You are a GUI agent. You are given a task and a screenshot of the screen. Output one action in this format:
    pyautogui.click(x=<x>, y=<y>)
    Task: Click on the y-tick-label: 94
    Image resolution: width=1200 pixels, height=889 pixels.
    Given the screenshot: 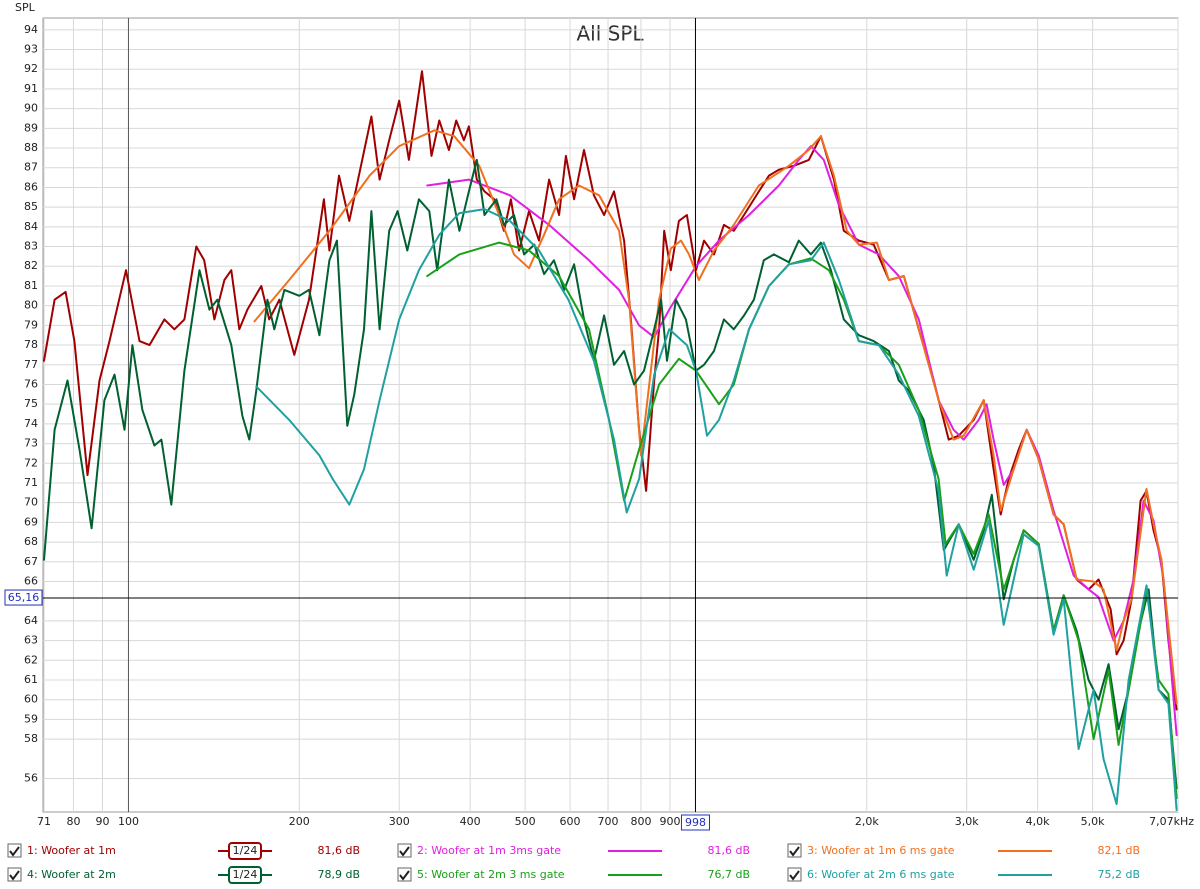 What is the action you would take?
    pyautogui.click(x=31, y=29)
    